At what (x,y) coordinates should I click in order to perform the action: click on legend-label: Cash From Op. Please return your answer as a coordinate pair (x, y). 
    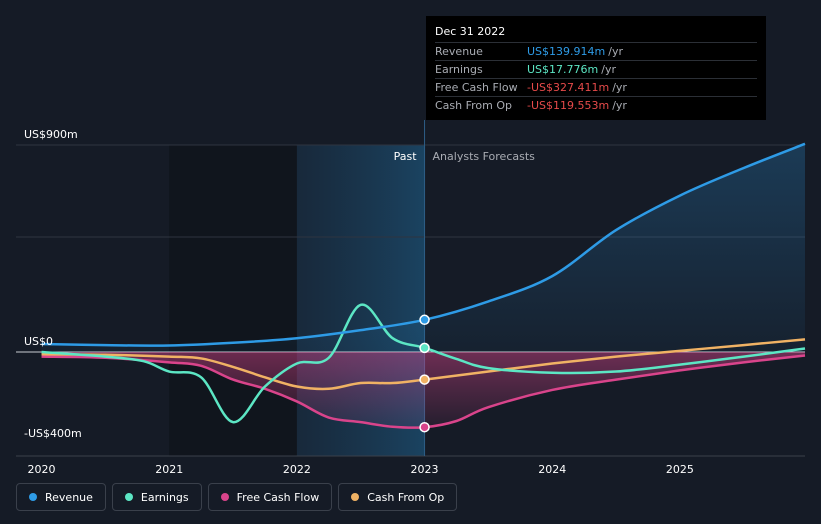
    Looking at the image, I should click on (406, 497).